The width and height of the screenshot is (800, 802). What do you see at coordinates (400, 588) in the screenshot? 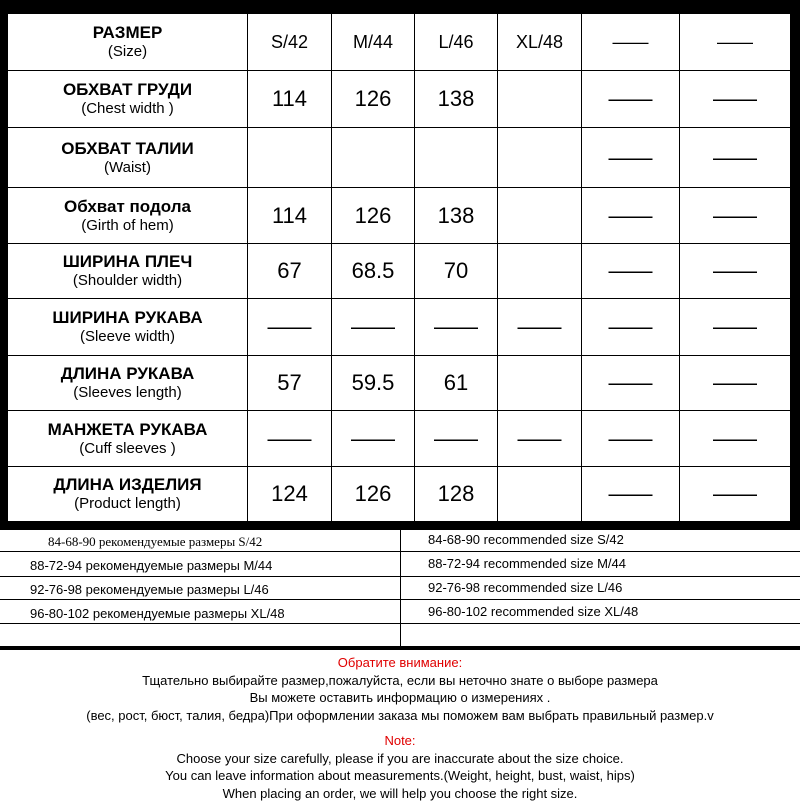
I see `divider` at bounding box center [400, 588].